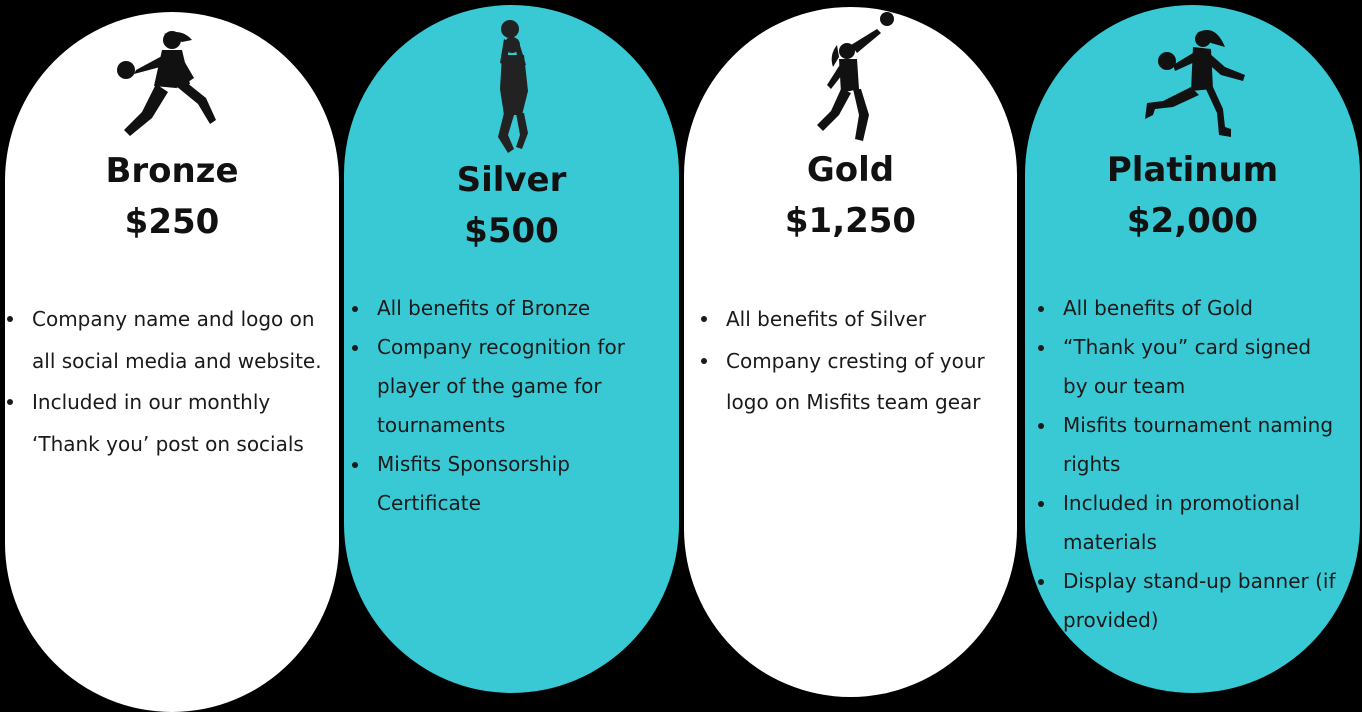  I want to click on benefit-item: Display stand-up banner (if provided), so click(1186, 601).